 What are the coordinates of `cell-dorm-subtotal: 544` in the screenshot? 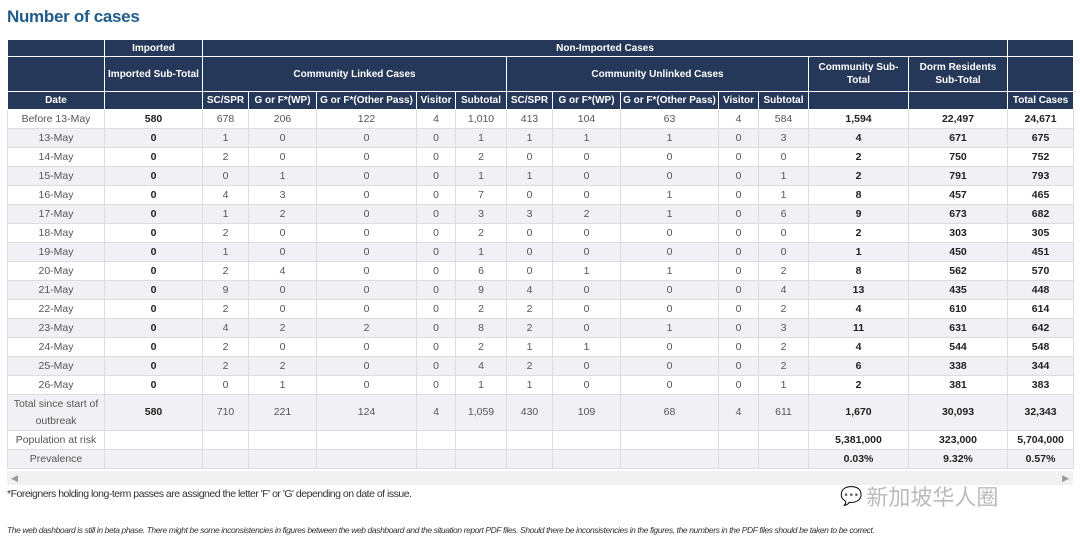 It's located at (958, 347).